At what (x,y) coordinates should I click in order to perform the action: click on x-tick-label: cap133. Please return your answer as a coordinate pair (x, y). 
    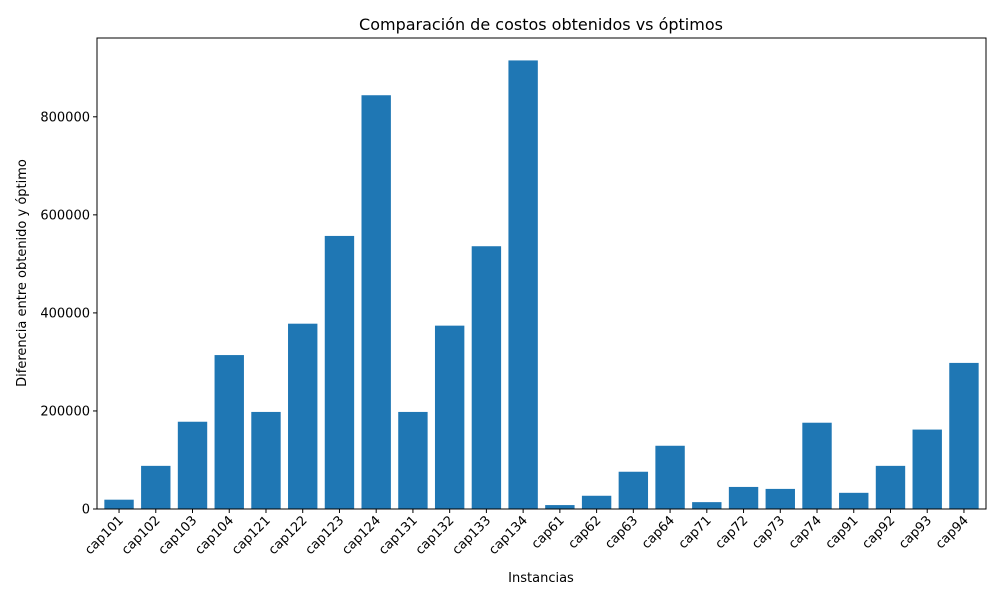
    Looking at the image, I should click on (472, 535).